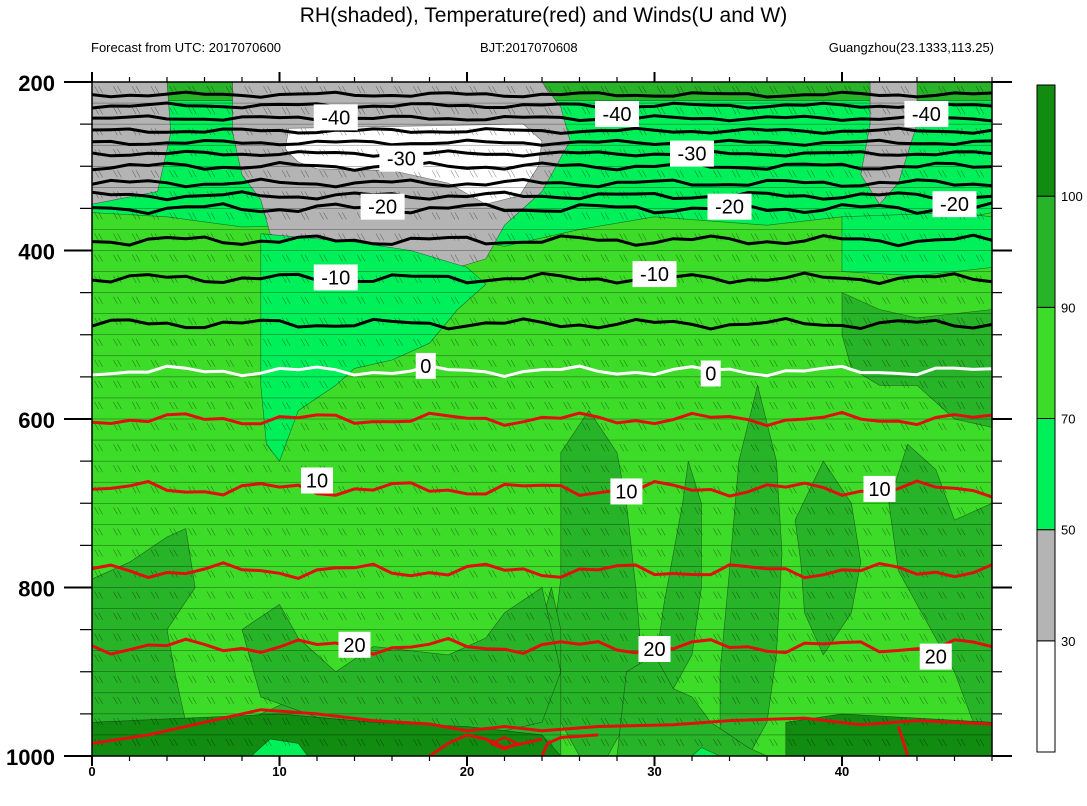 The height and width of the screenshot is (806, 1087). Describe the element at coordinates (542, 726) in the screenshot. I see `isotherm-surface` at that location.